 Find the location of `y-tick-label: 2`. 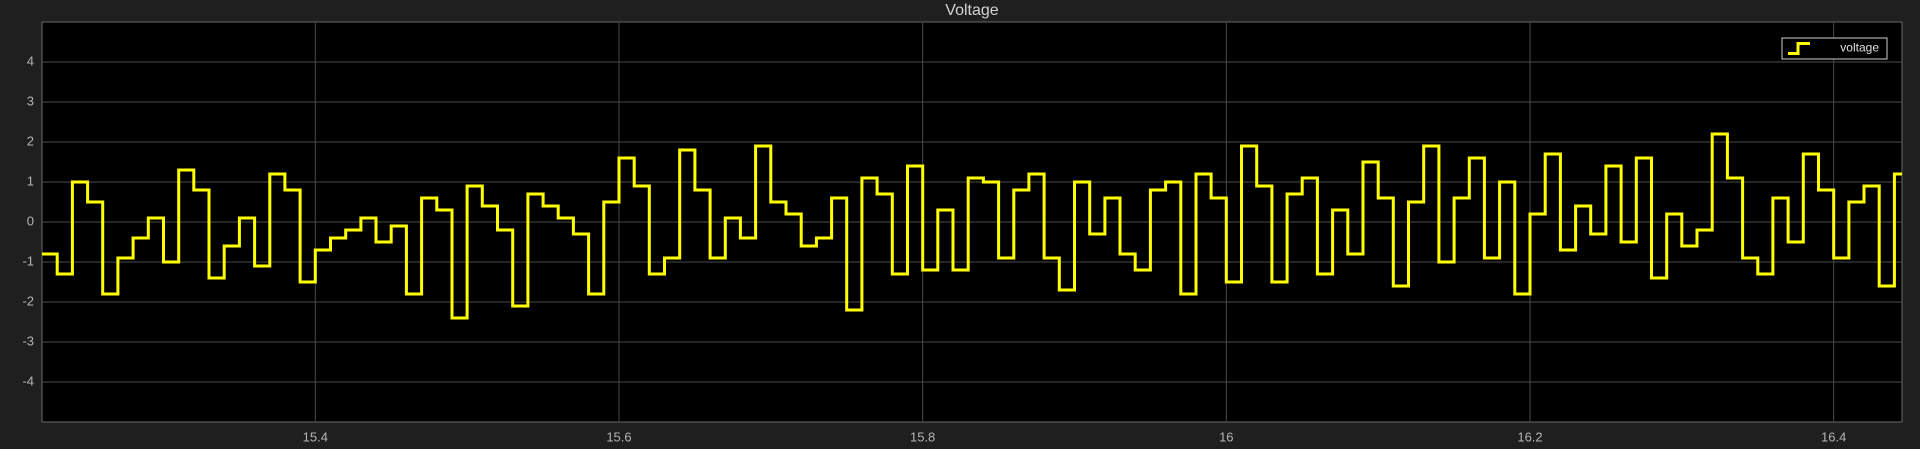

y-tick-label: 2 is located at coordinates (30, 140).